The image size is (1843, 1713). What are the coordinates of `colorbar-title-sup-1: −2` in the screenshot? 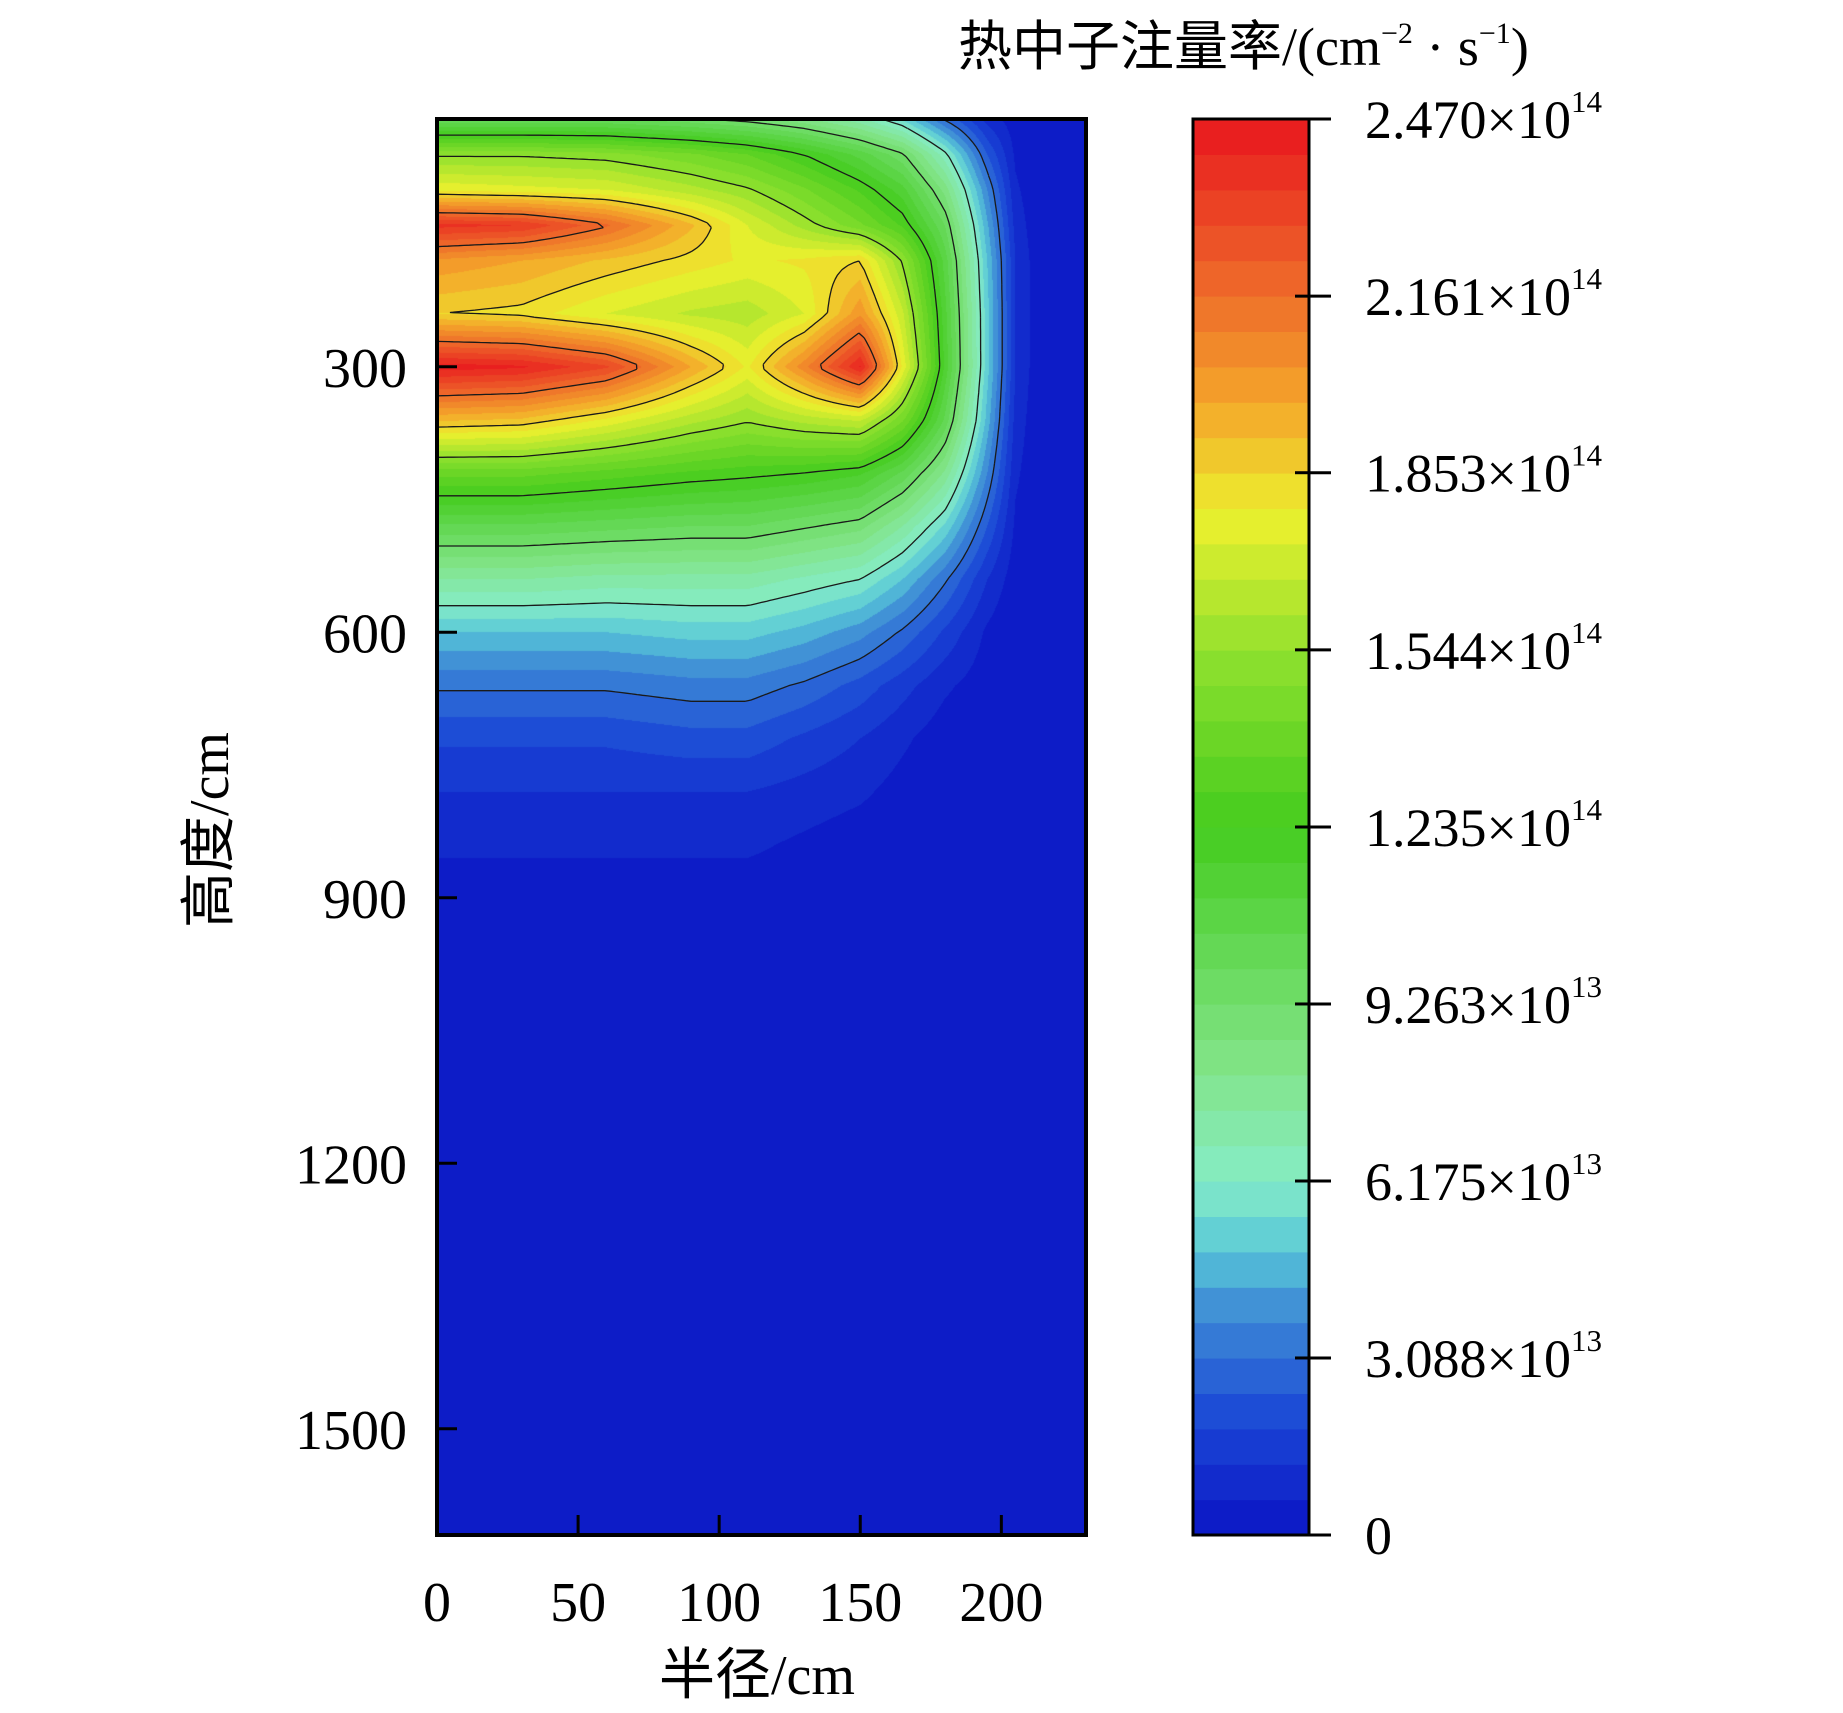 It's located at (1397, 33).